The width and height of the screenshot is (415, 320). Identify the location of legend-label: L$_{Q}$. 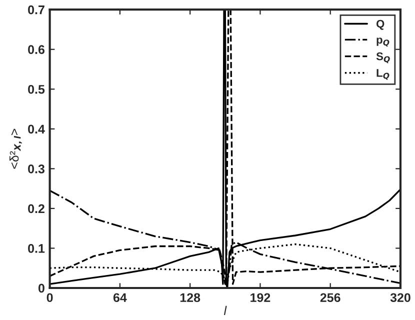
(383, 74).